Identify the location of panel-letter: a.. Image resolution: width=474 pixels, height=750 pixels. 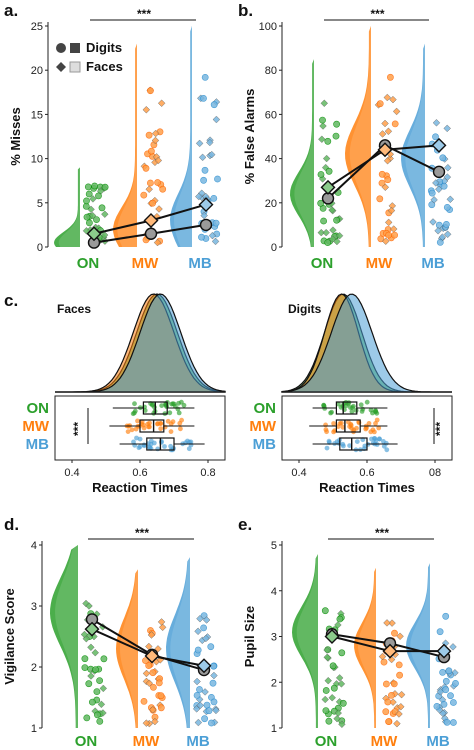
(11, 10).